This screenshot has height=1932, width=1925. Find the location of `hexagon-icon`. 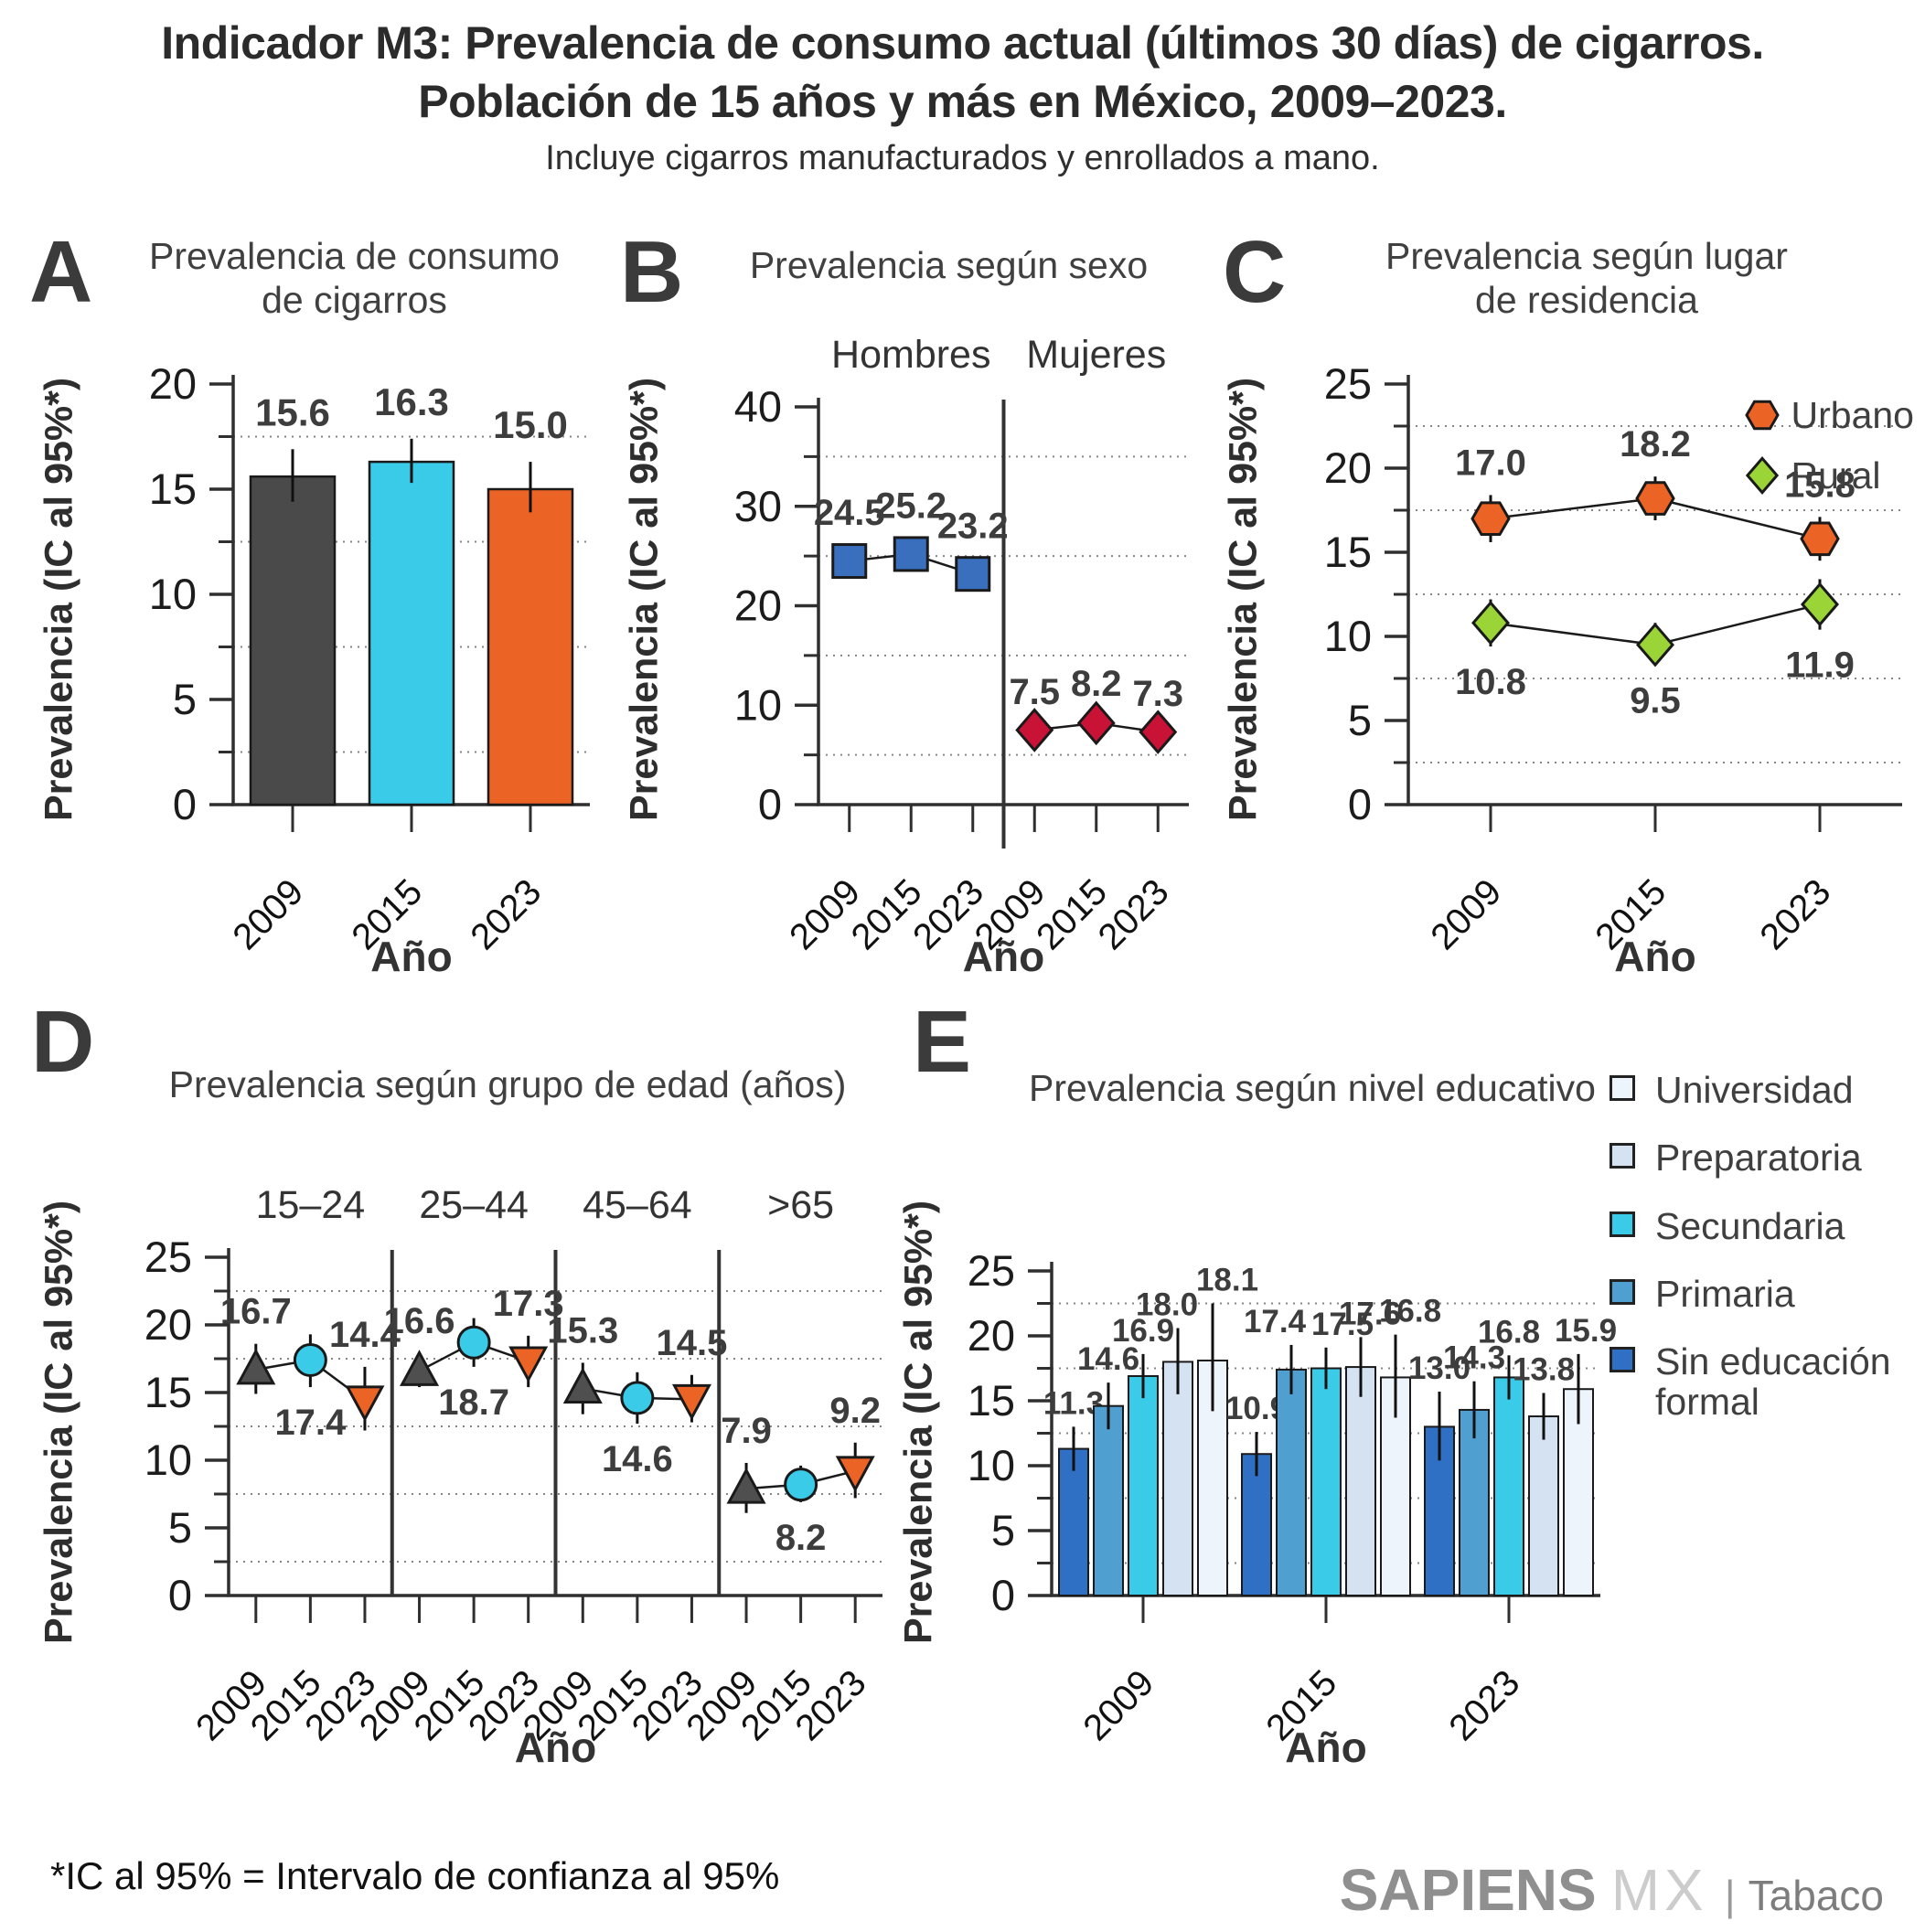

hexagon-icon is located at coordinates (1762, 415).